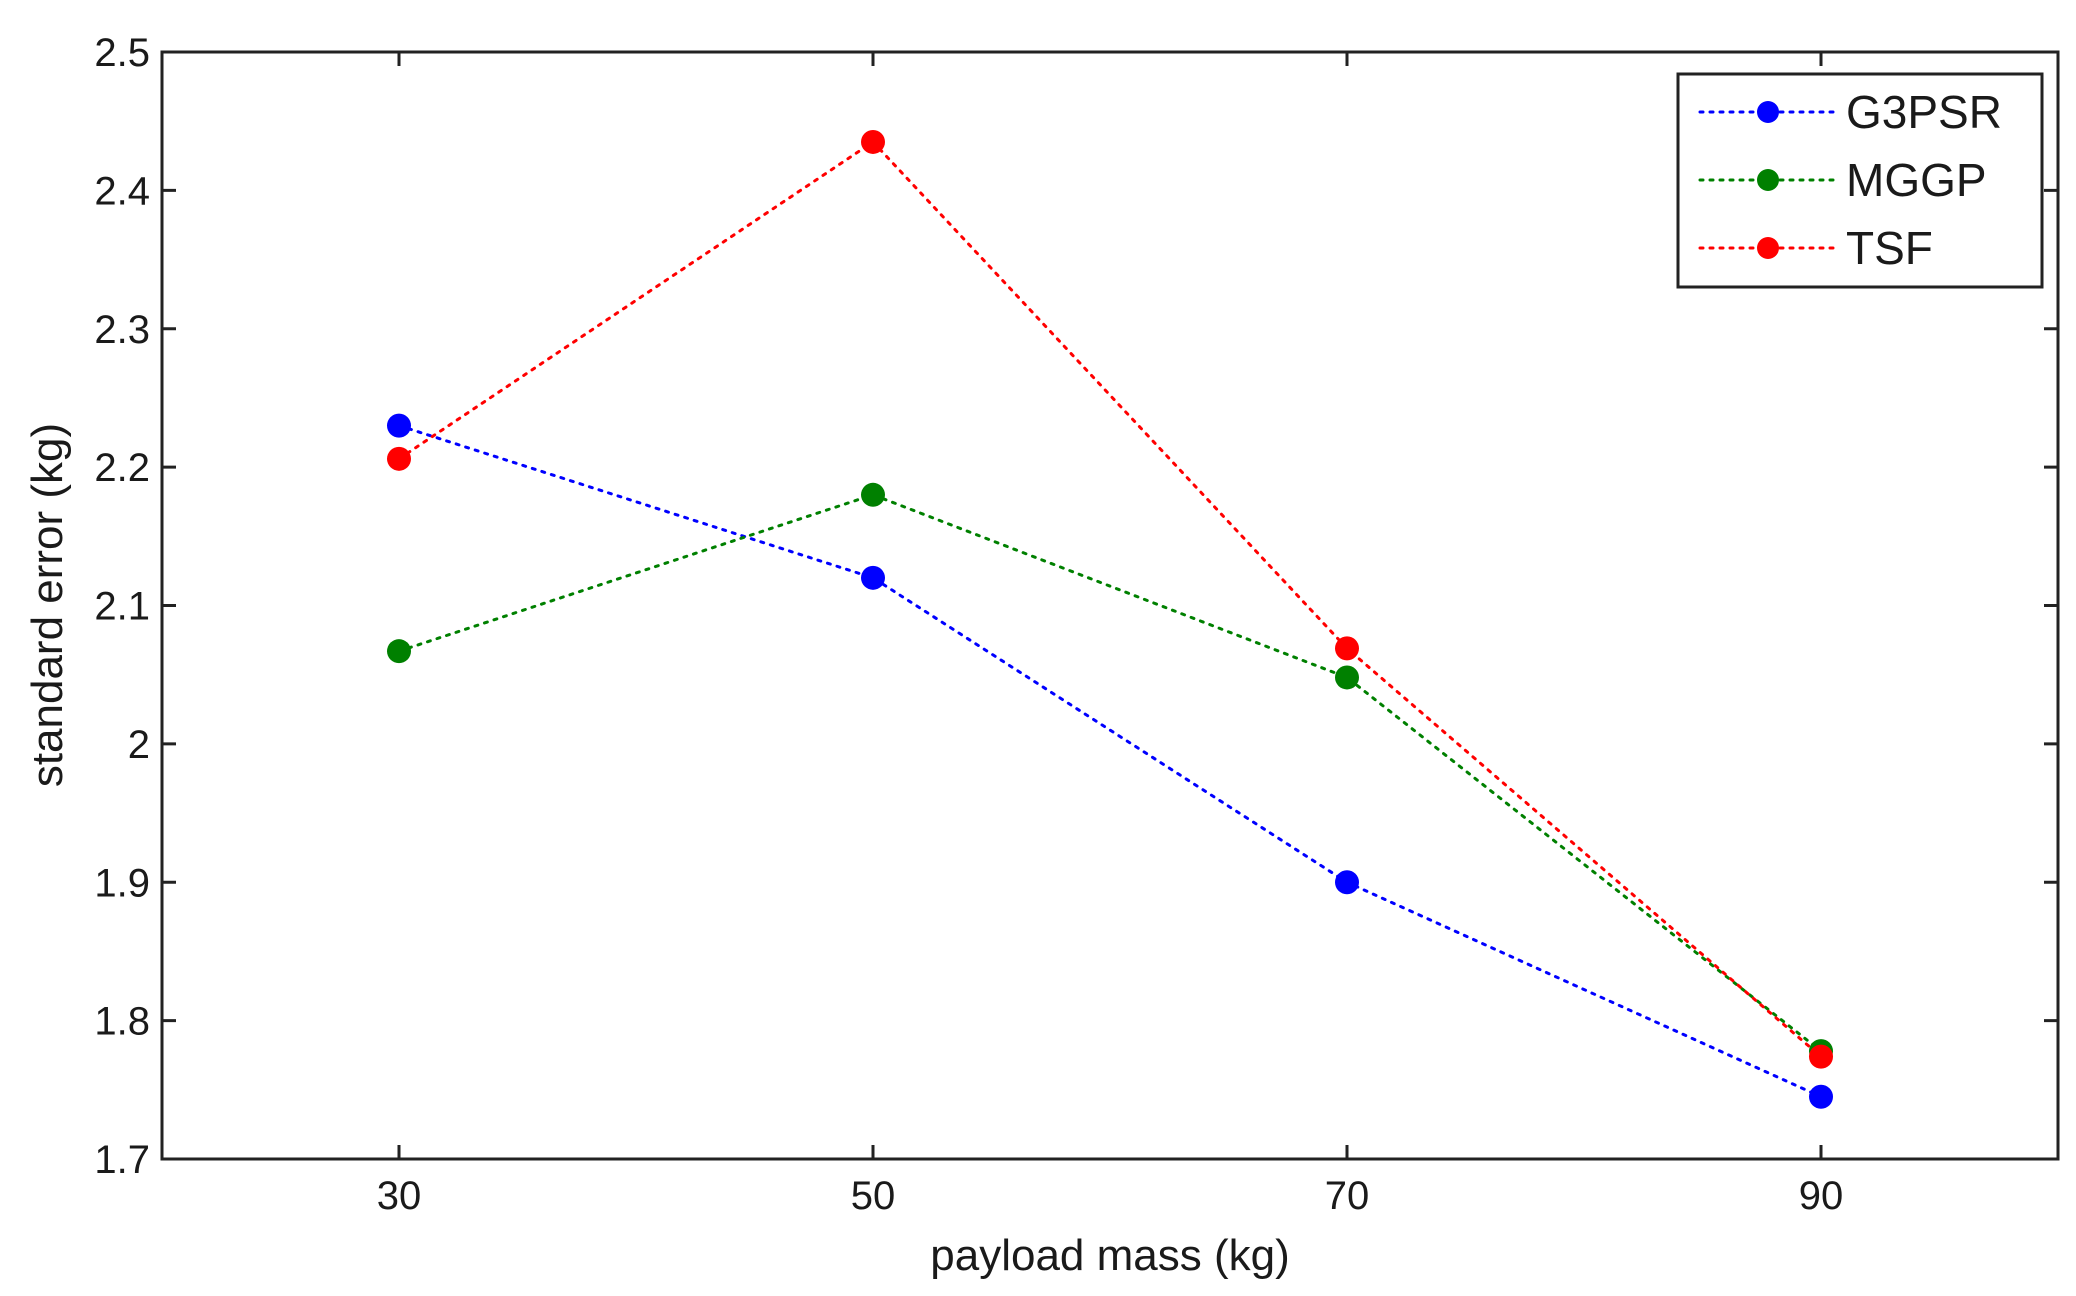  I want to click on legend-label-g3psr: G3PSR, so click(1924, 112).